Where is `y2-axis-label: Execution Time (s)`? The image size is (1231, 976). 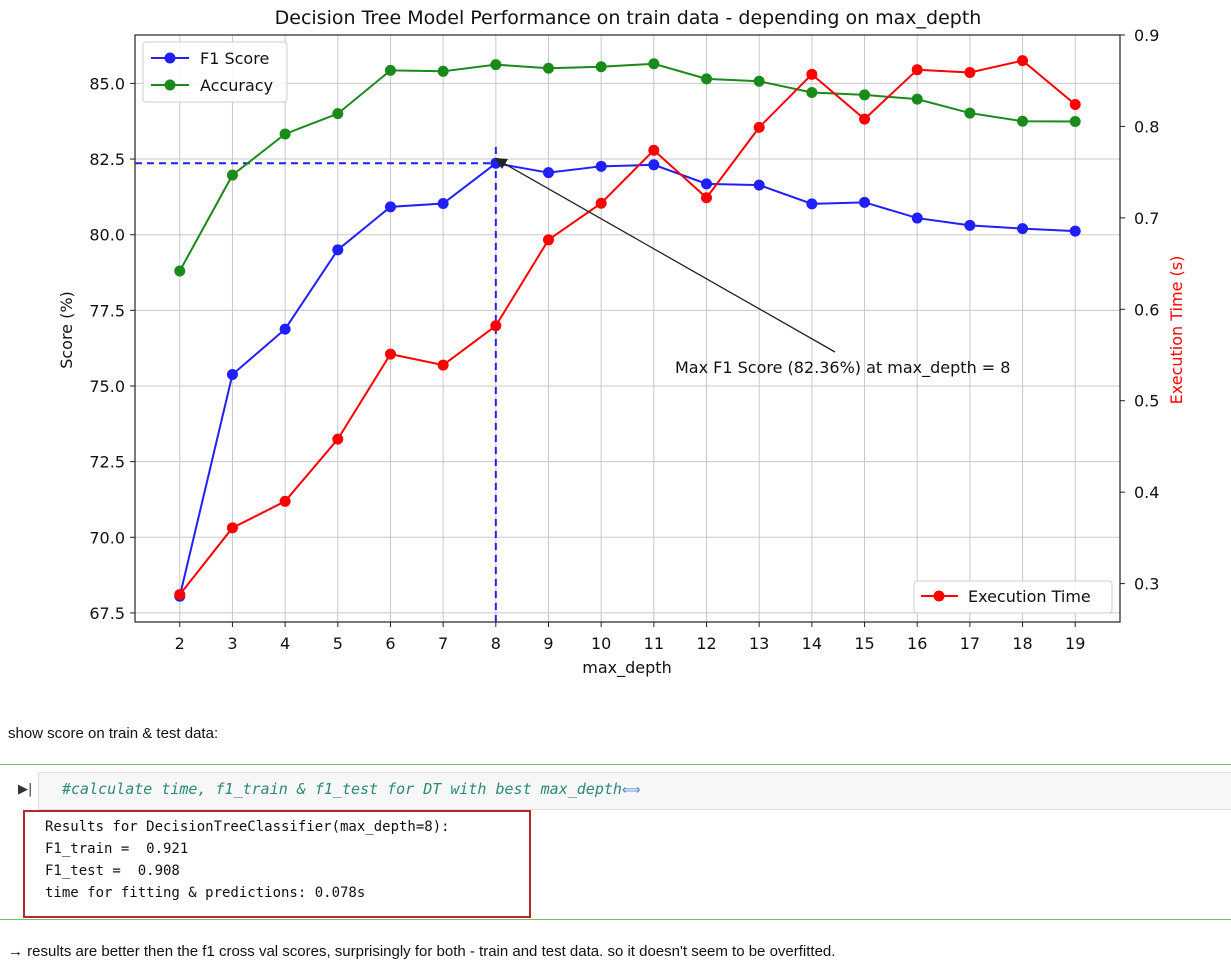 y2-axis-label: Execution Time (s) is located at coordinates (1176, 330).